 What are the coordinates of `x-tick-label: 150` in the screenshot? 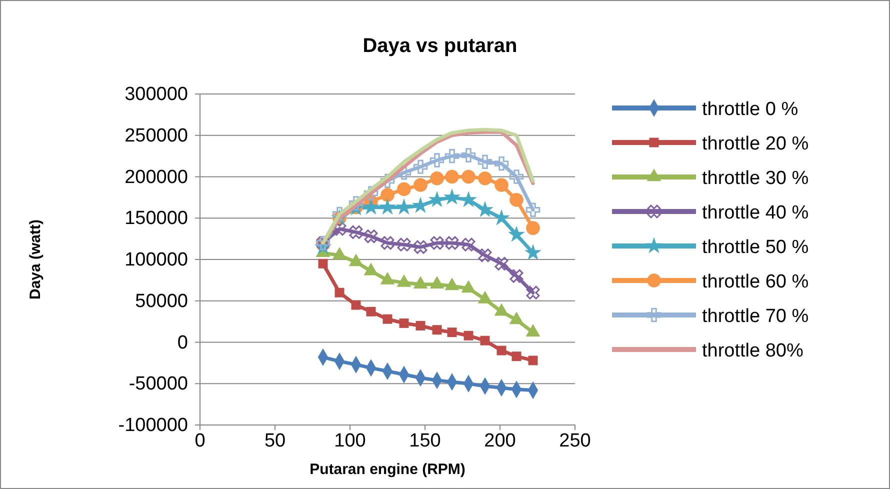 It's located at (425, 441).